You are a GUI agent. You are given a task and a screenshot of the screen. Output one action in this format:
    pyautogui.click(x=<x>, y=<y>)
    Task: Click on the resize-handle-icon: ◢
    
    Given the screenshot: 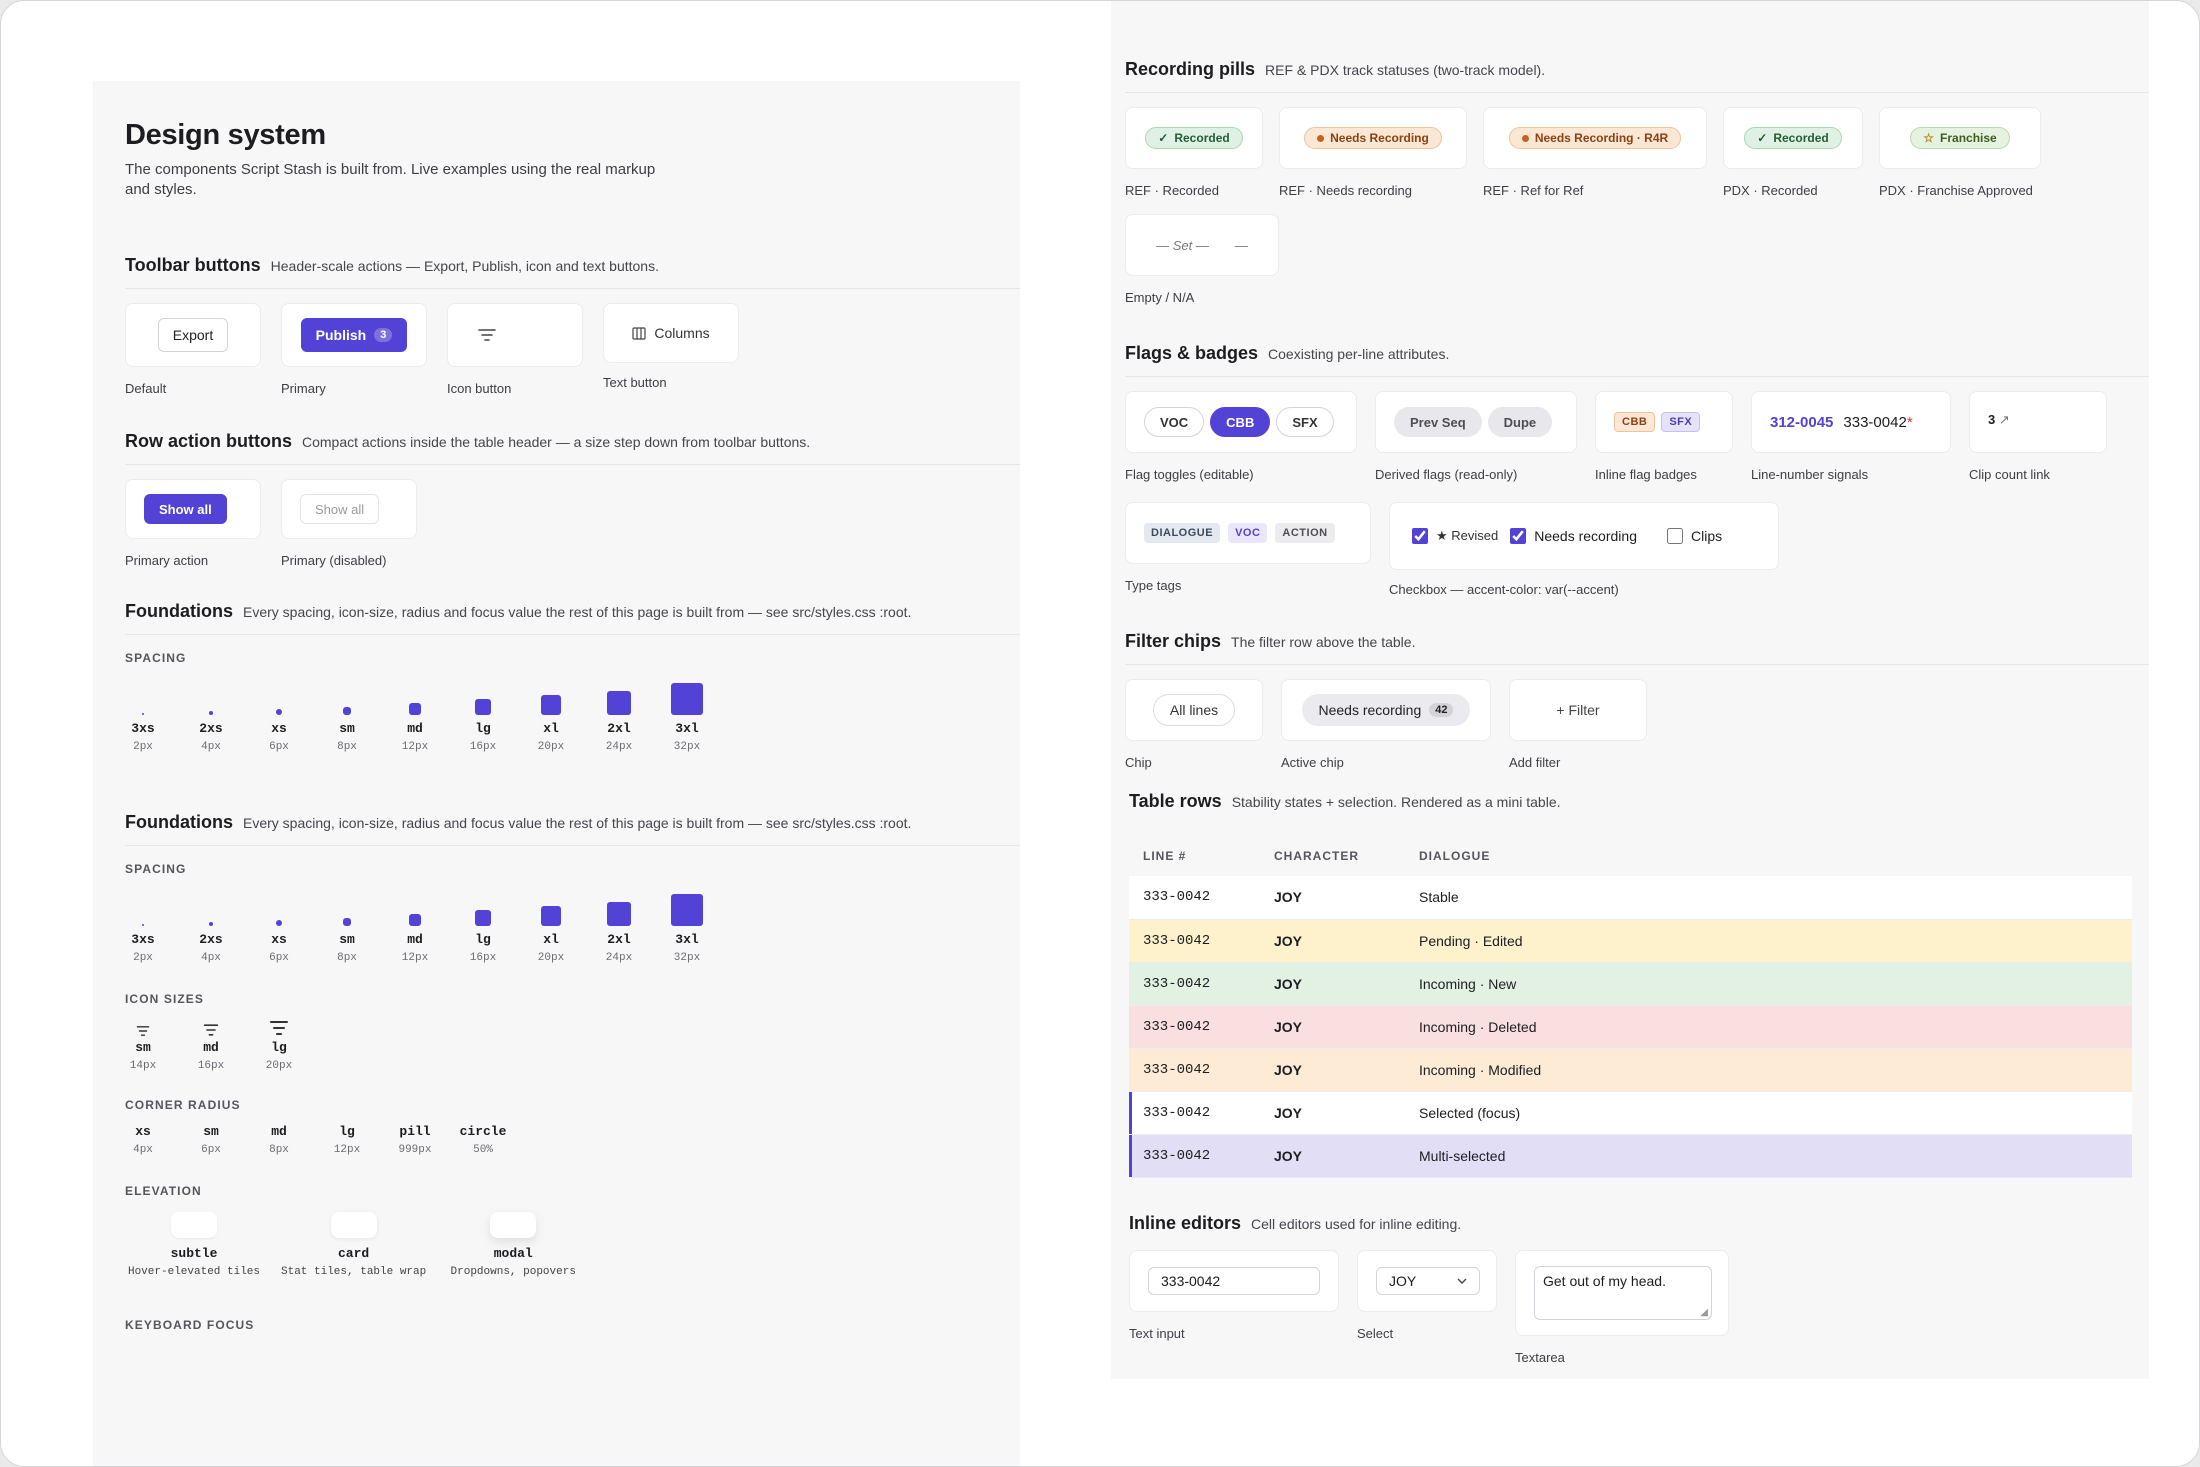 What is the action you would take?
    pyautogui.click(x=1704, y=1312)
    